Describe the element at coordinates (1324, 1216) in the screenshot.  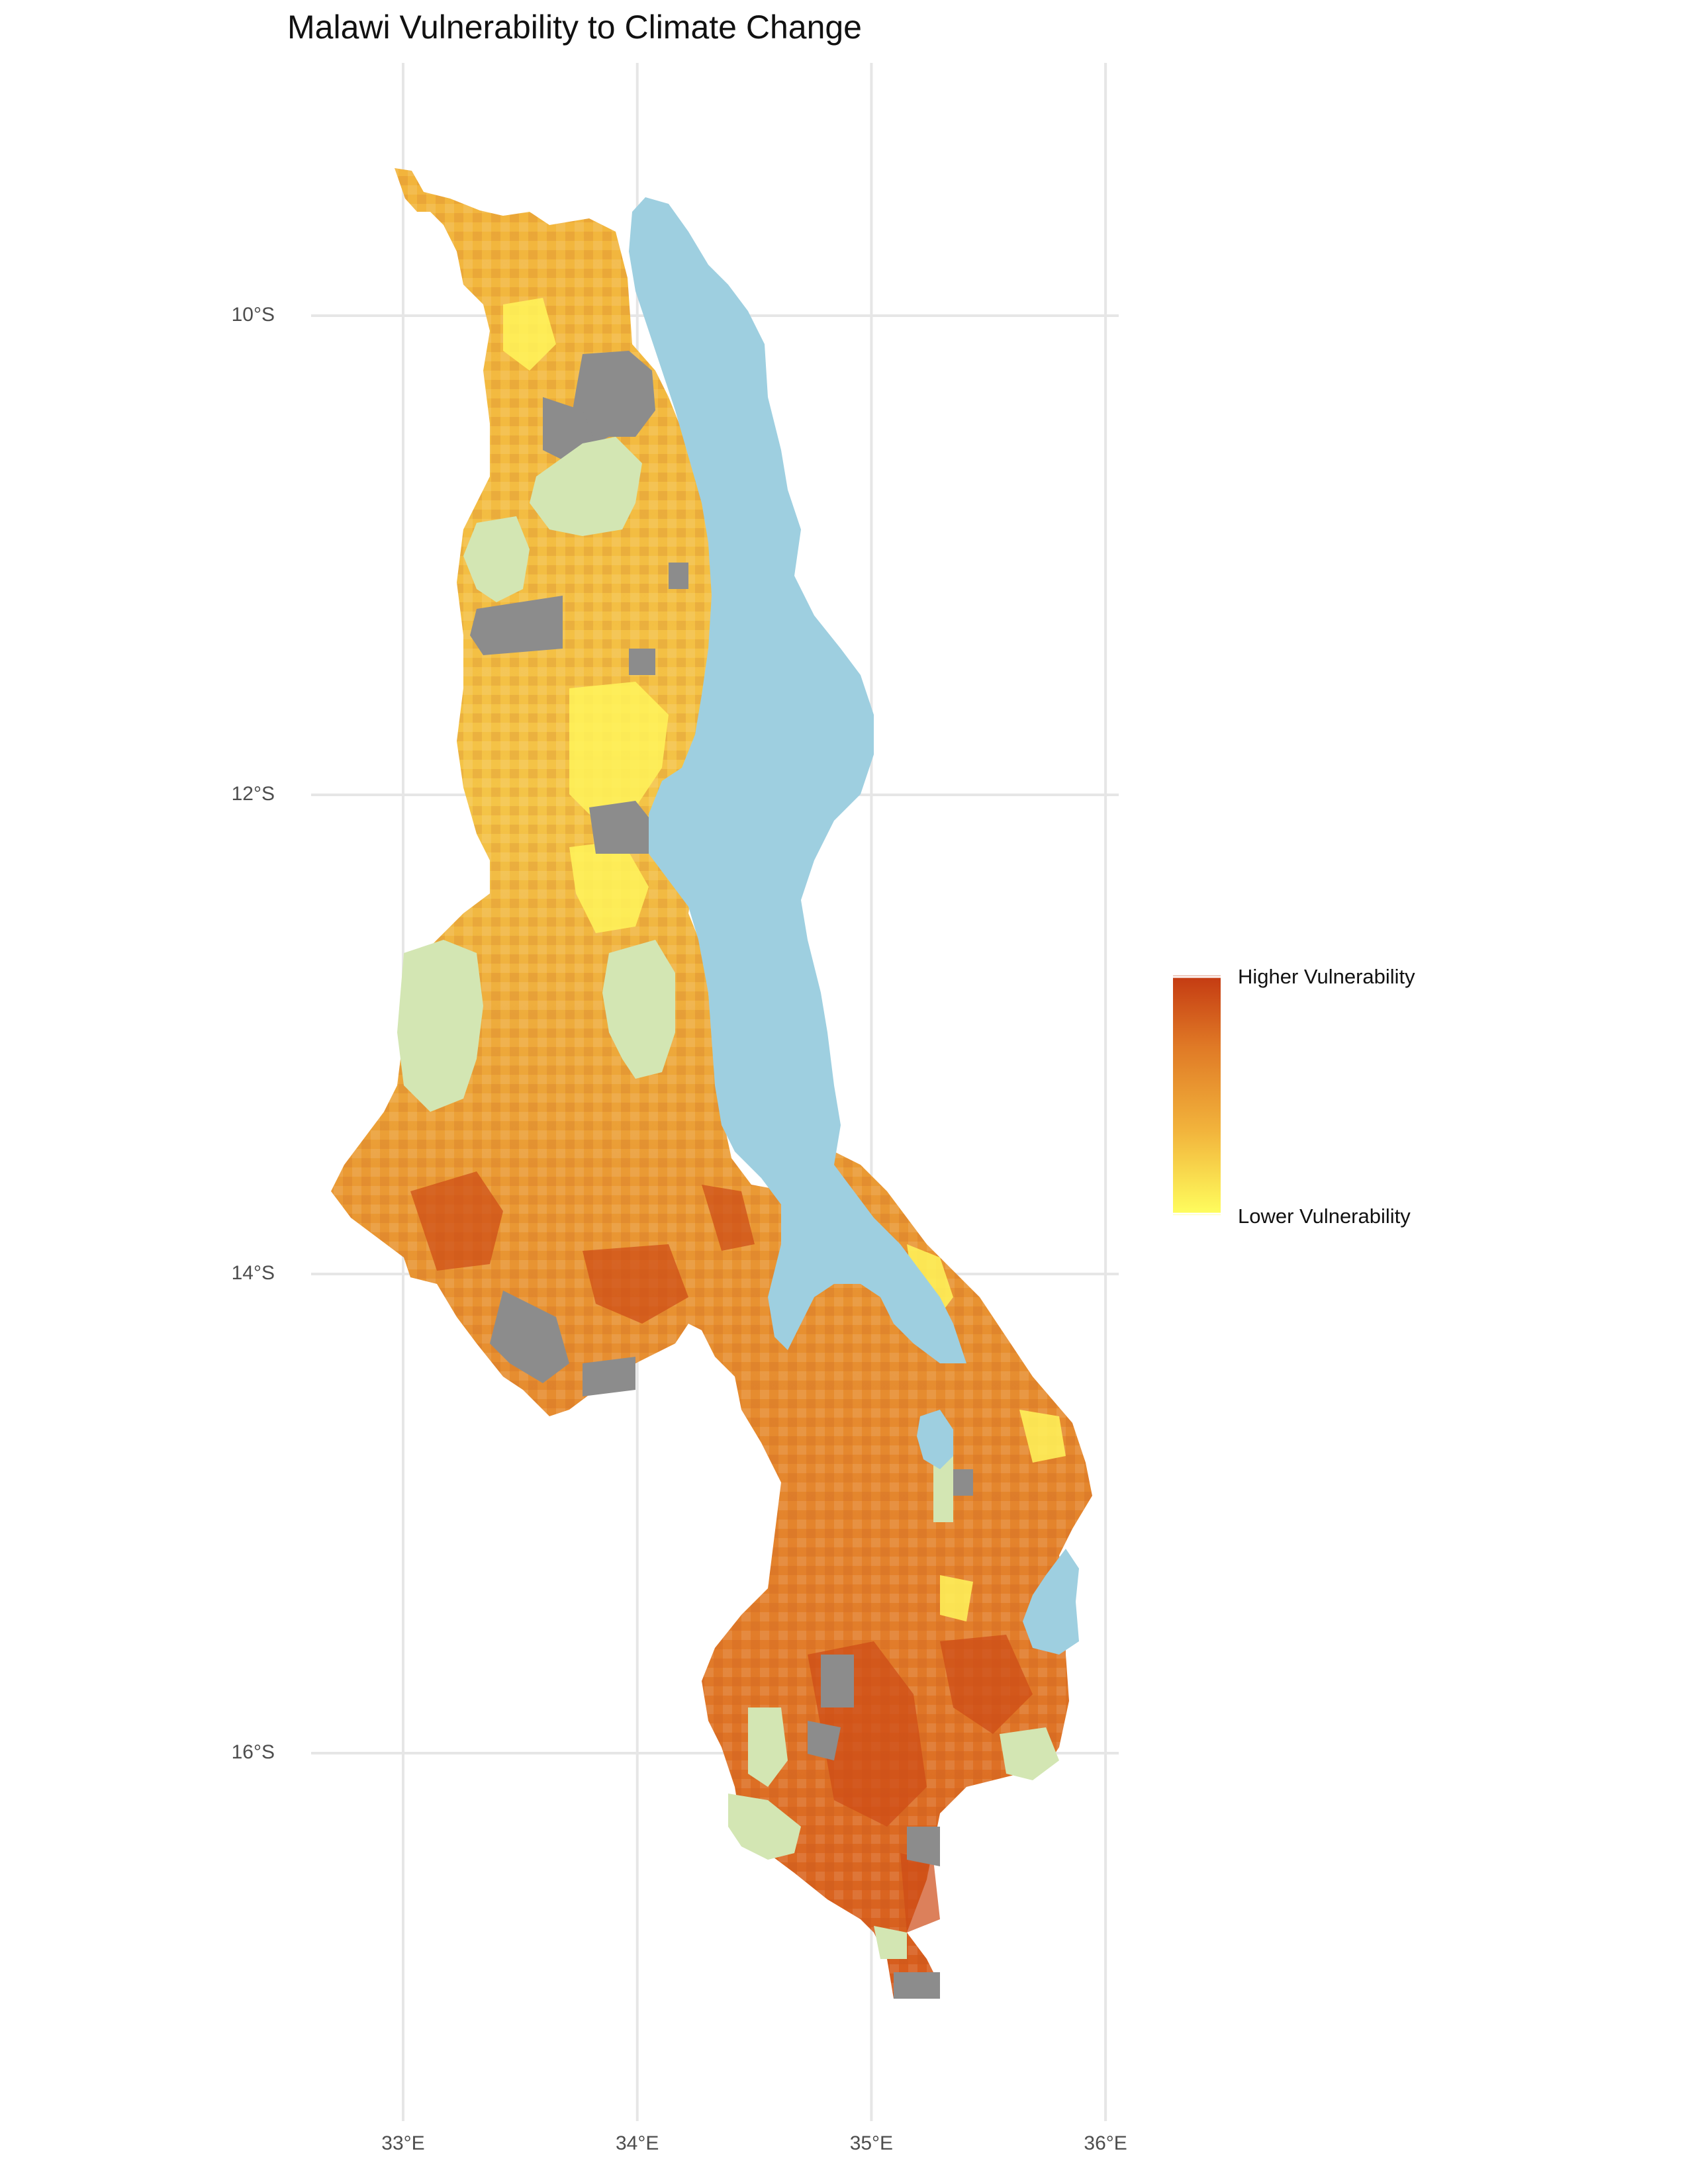
I see `legend-low-label: Lower Vulnerability` at that location.